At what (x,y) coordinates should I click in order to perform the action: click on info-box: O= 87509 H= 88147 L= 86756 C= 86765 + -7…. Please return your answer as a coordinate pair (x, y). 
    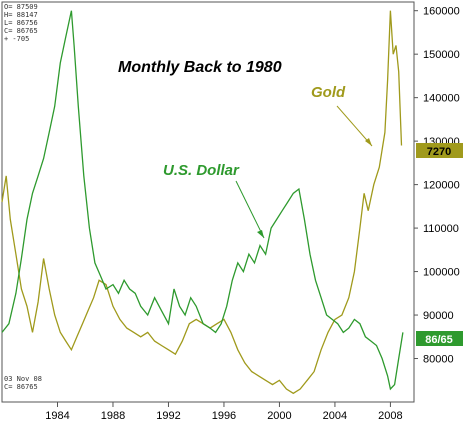
    Looking at the image, I should click on (21, 23).